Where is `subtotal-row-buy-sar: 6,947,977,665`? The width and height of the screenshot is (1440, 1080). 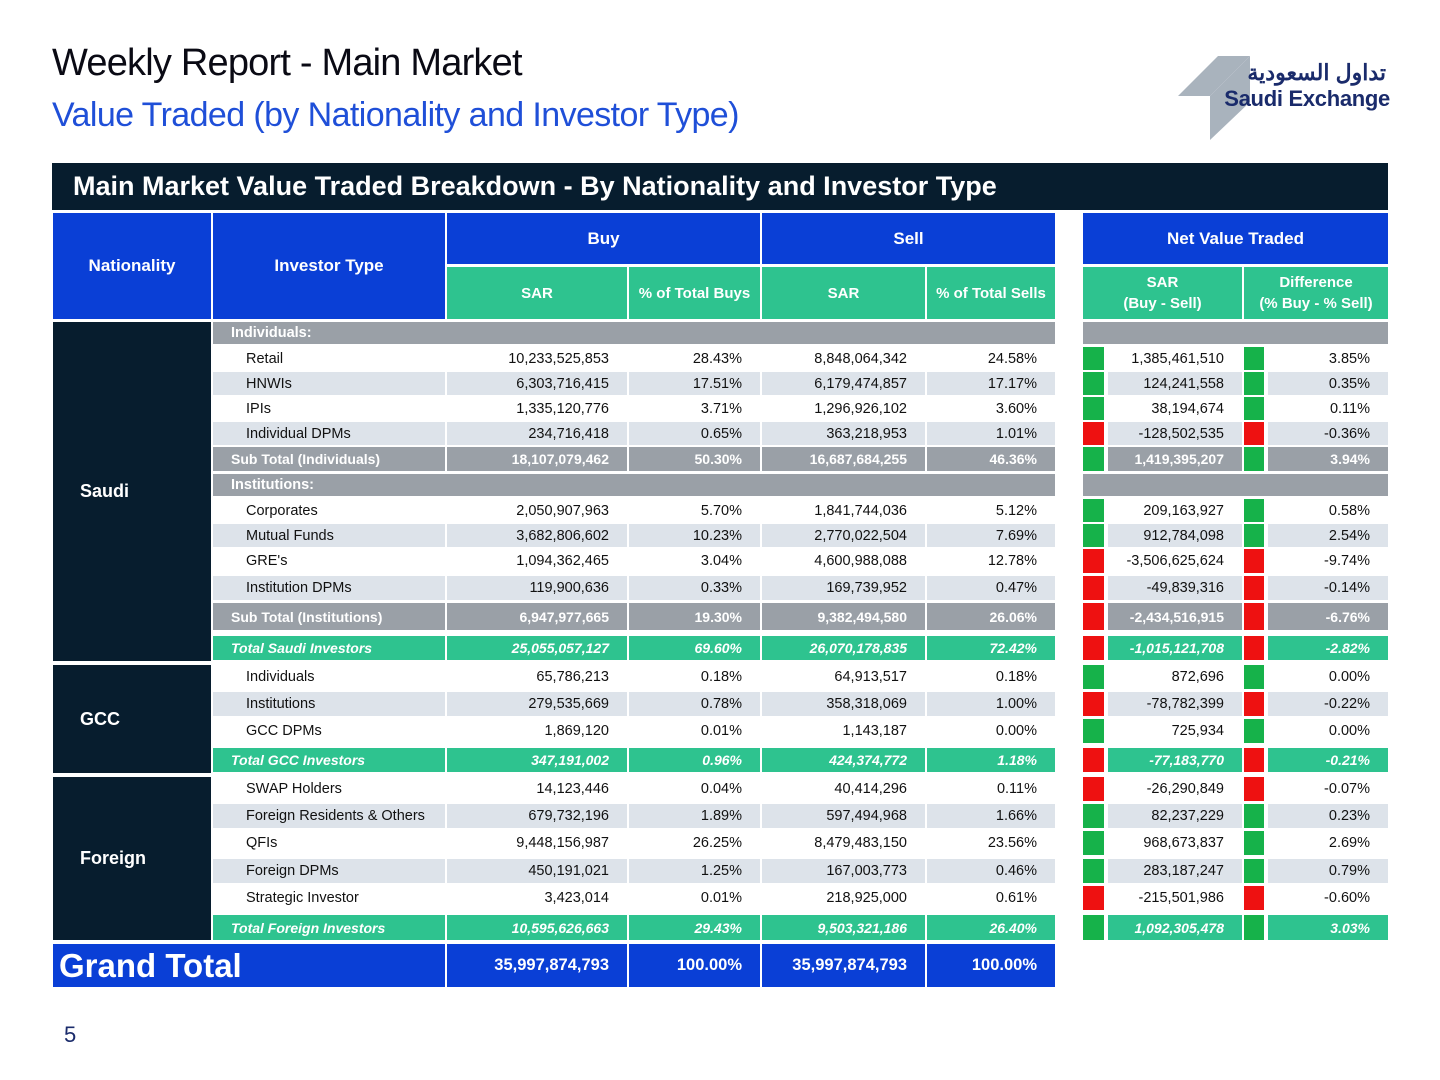 subtotal-row-buy-sar: 6,947,977,665 is located at coordinates (537, 616).